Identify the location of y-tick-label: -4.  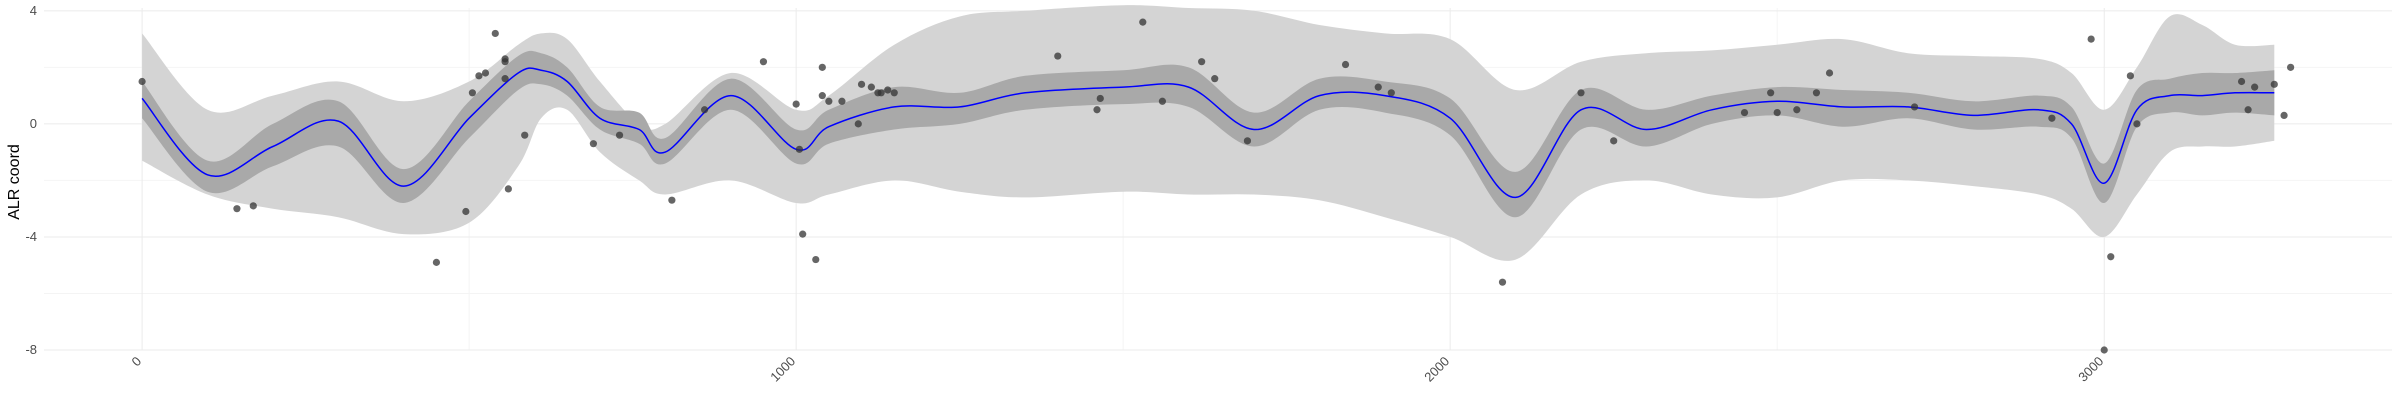
(31, 236).